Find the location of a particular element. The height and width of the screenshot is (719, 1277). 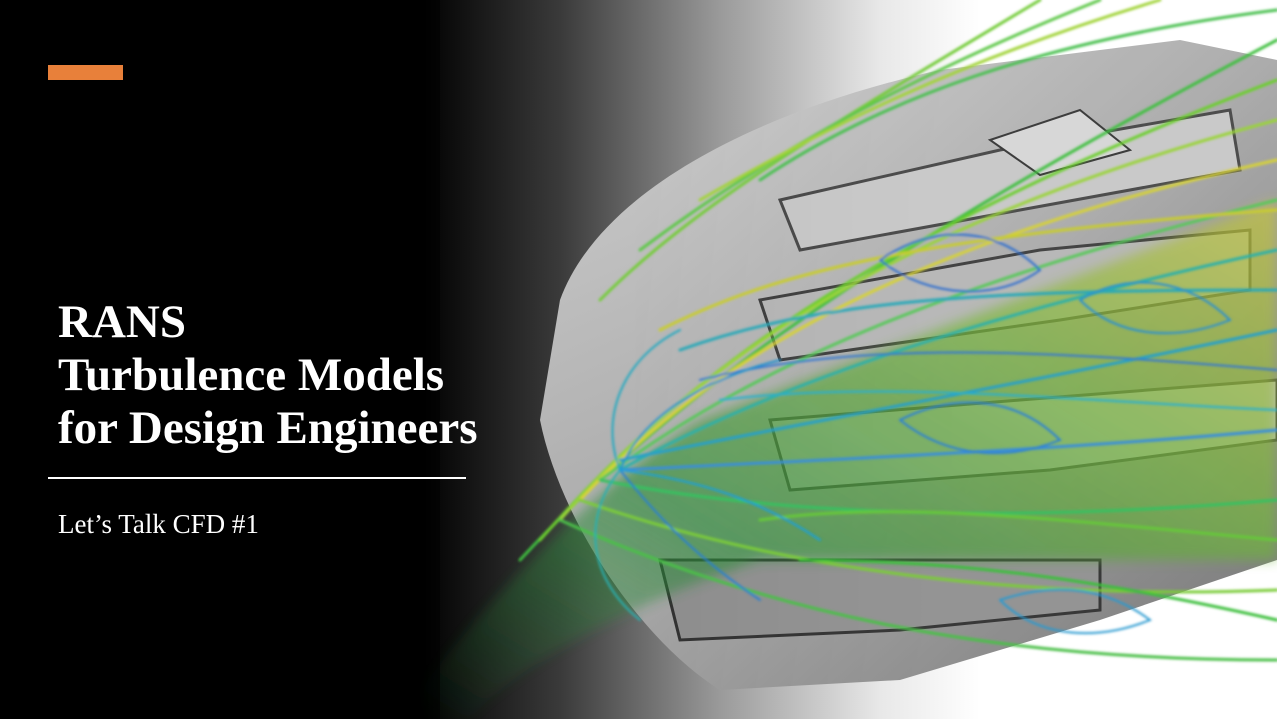

title-line-2: Turbulence Models is located at coordinates (251, 375).